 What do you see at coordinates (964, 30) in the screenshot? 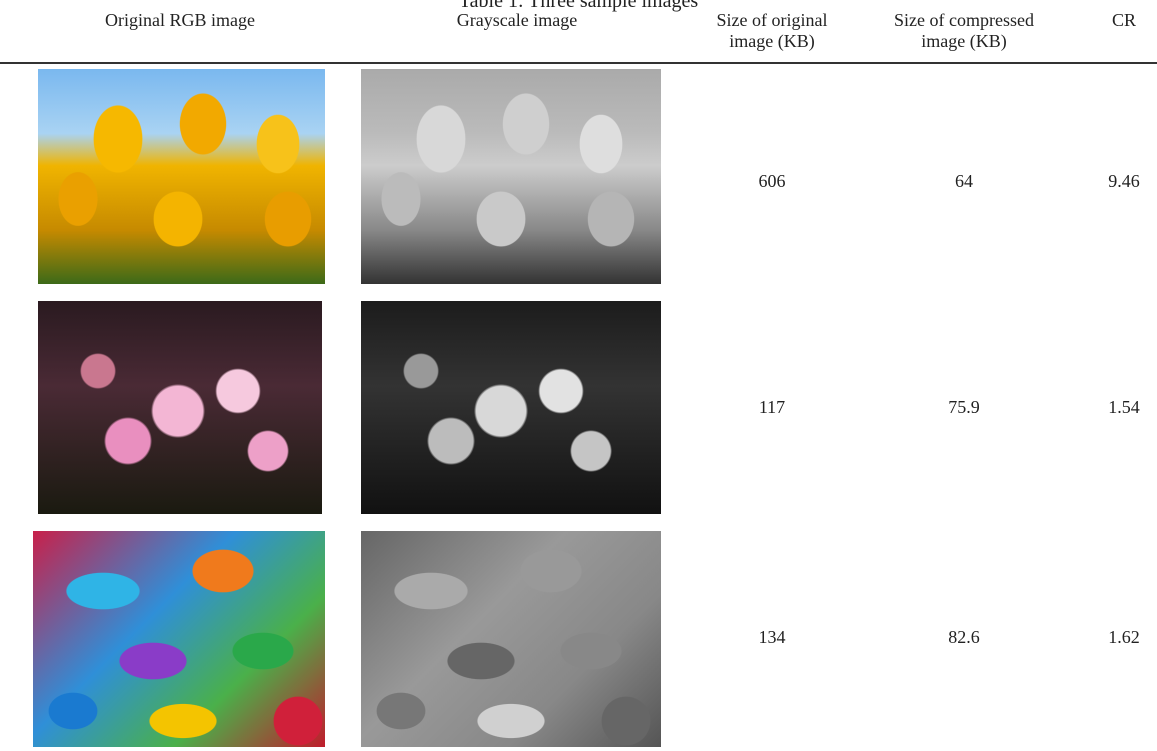
I see `header-cell: Size of compressed image (KB)` at bounding box center [964, 30].